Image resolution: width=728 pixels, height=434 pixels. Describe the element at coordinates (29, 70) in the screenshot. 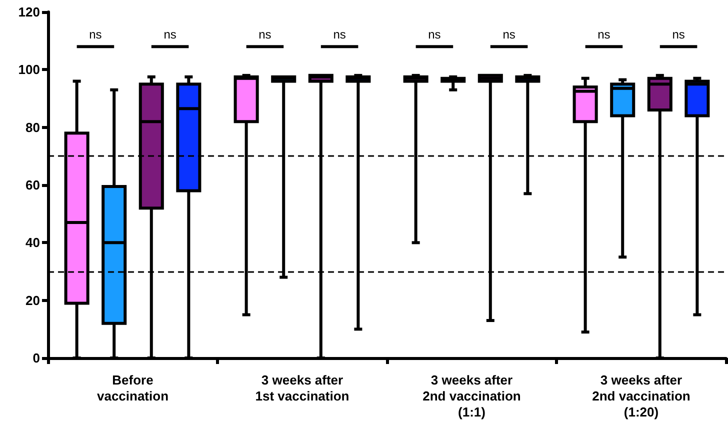

I see `y-tick-label: 100` at that location.